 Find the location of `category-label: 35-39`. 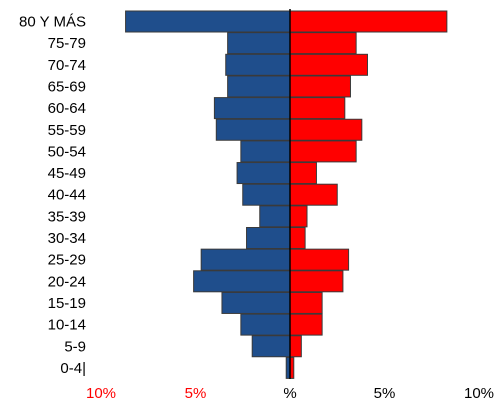

category-label: 35-39 is located at coordinates (67, 216).